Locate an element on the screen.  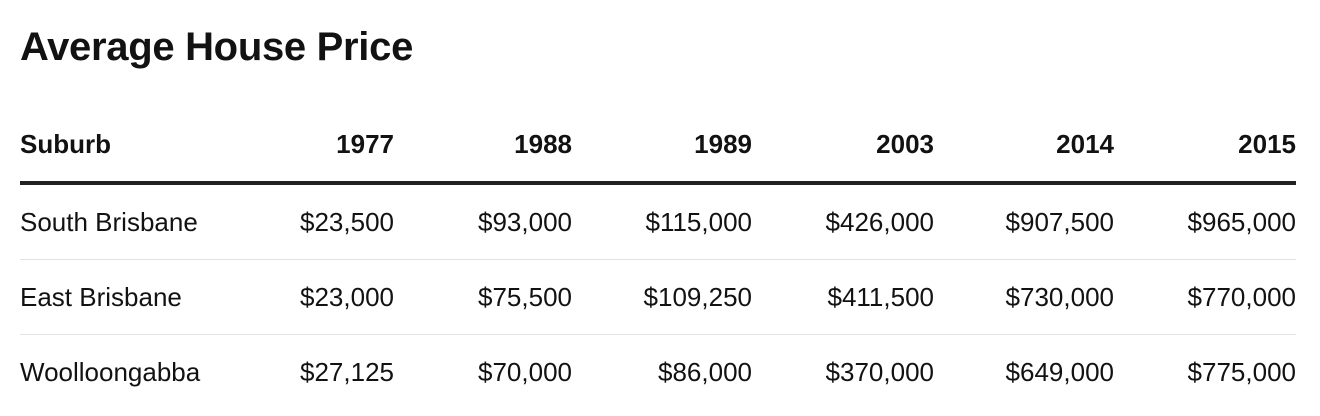
price-cell: $370,000 is located at coordinates (879, 371).